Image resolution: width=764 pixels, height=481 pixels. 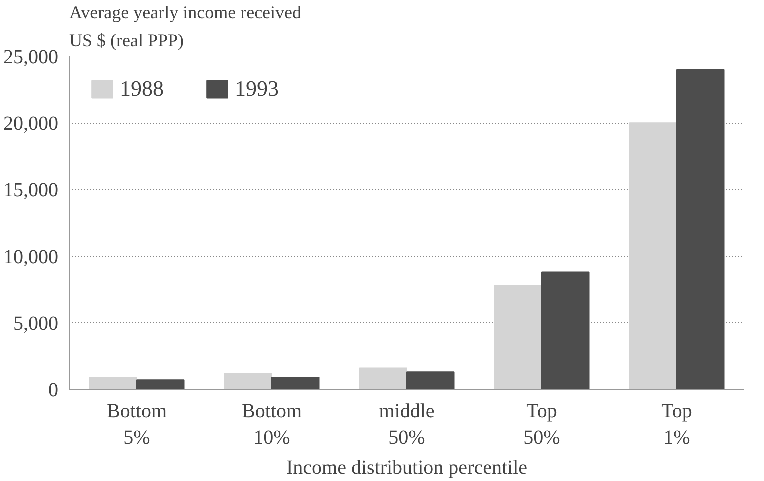 I want to click on x-tick-label: middle 50%, so click(x=407, y=424).